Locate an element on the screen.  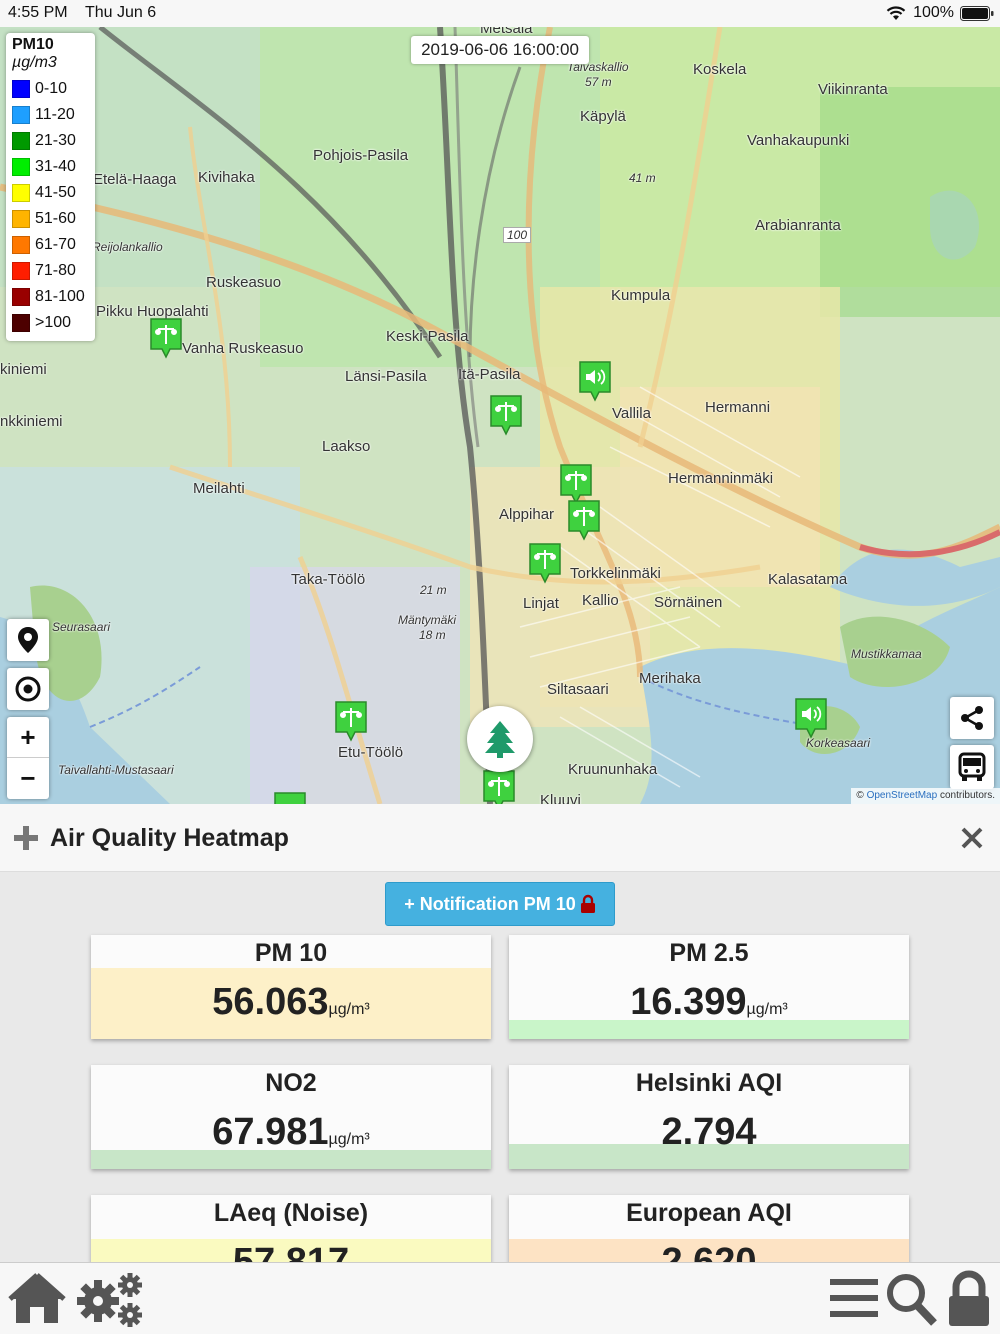
bus-icon is located at coordinates (972, 766).